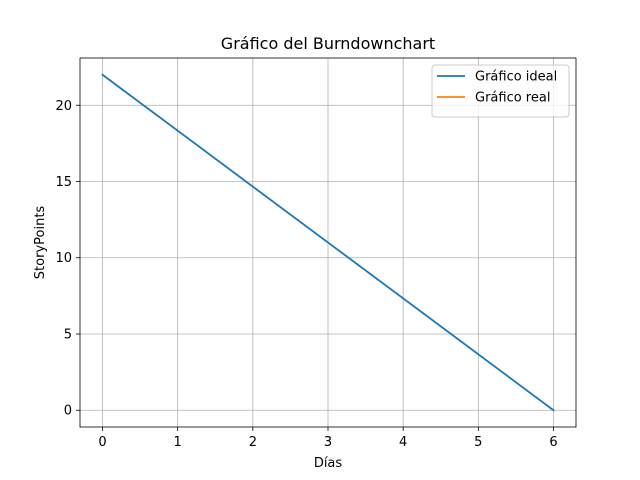 The width and height of the screenshot is (640, 480). Describe the element at coordinates (68, 334) in the screenshot. I see `y-tick-label: 5` at that location.